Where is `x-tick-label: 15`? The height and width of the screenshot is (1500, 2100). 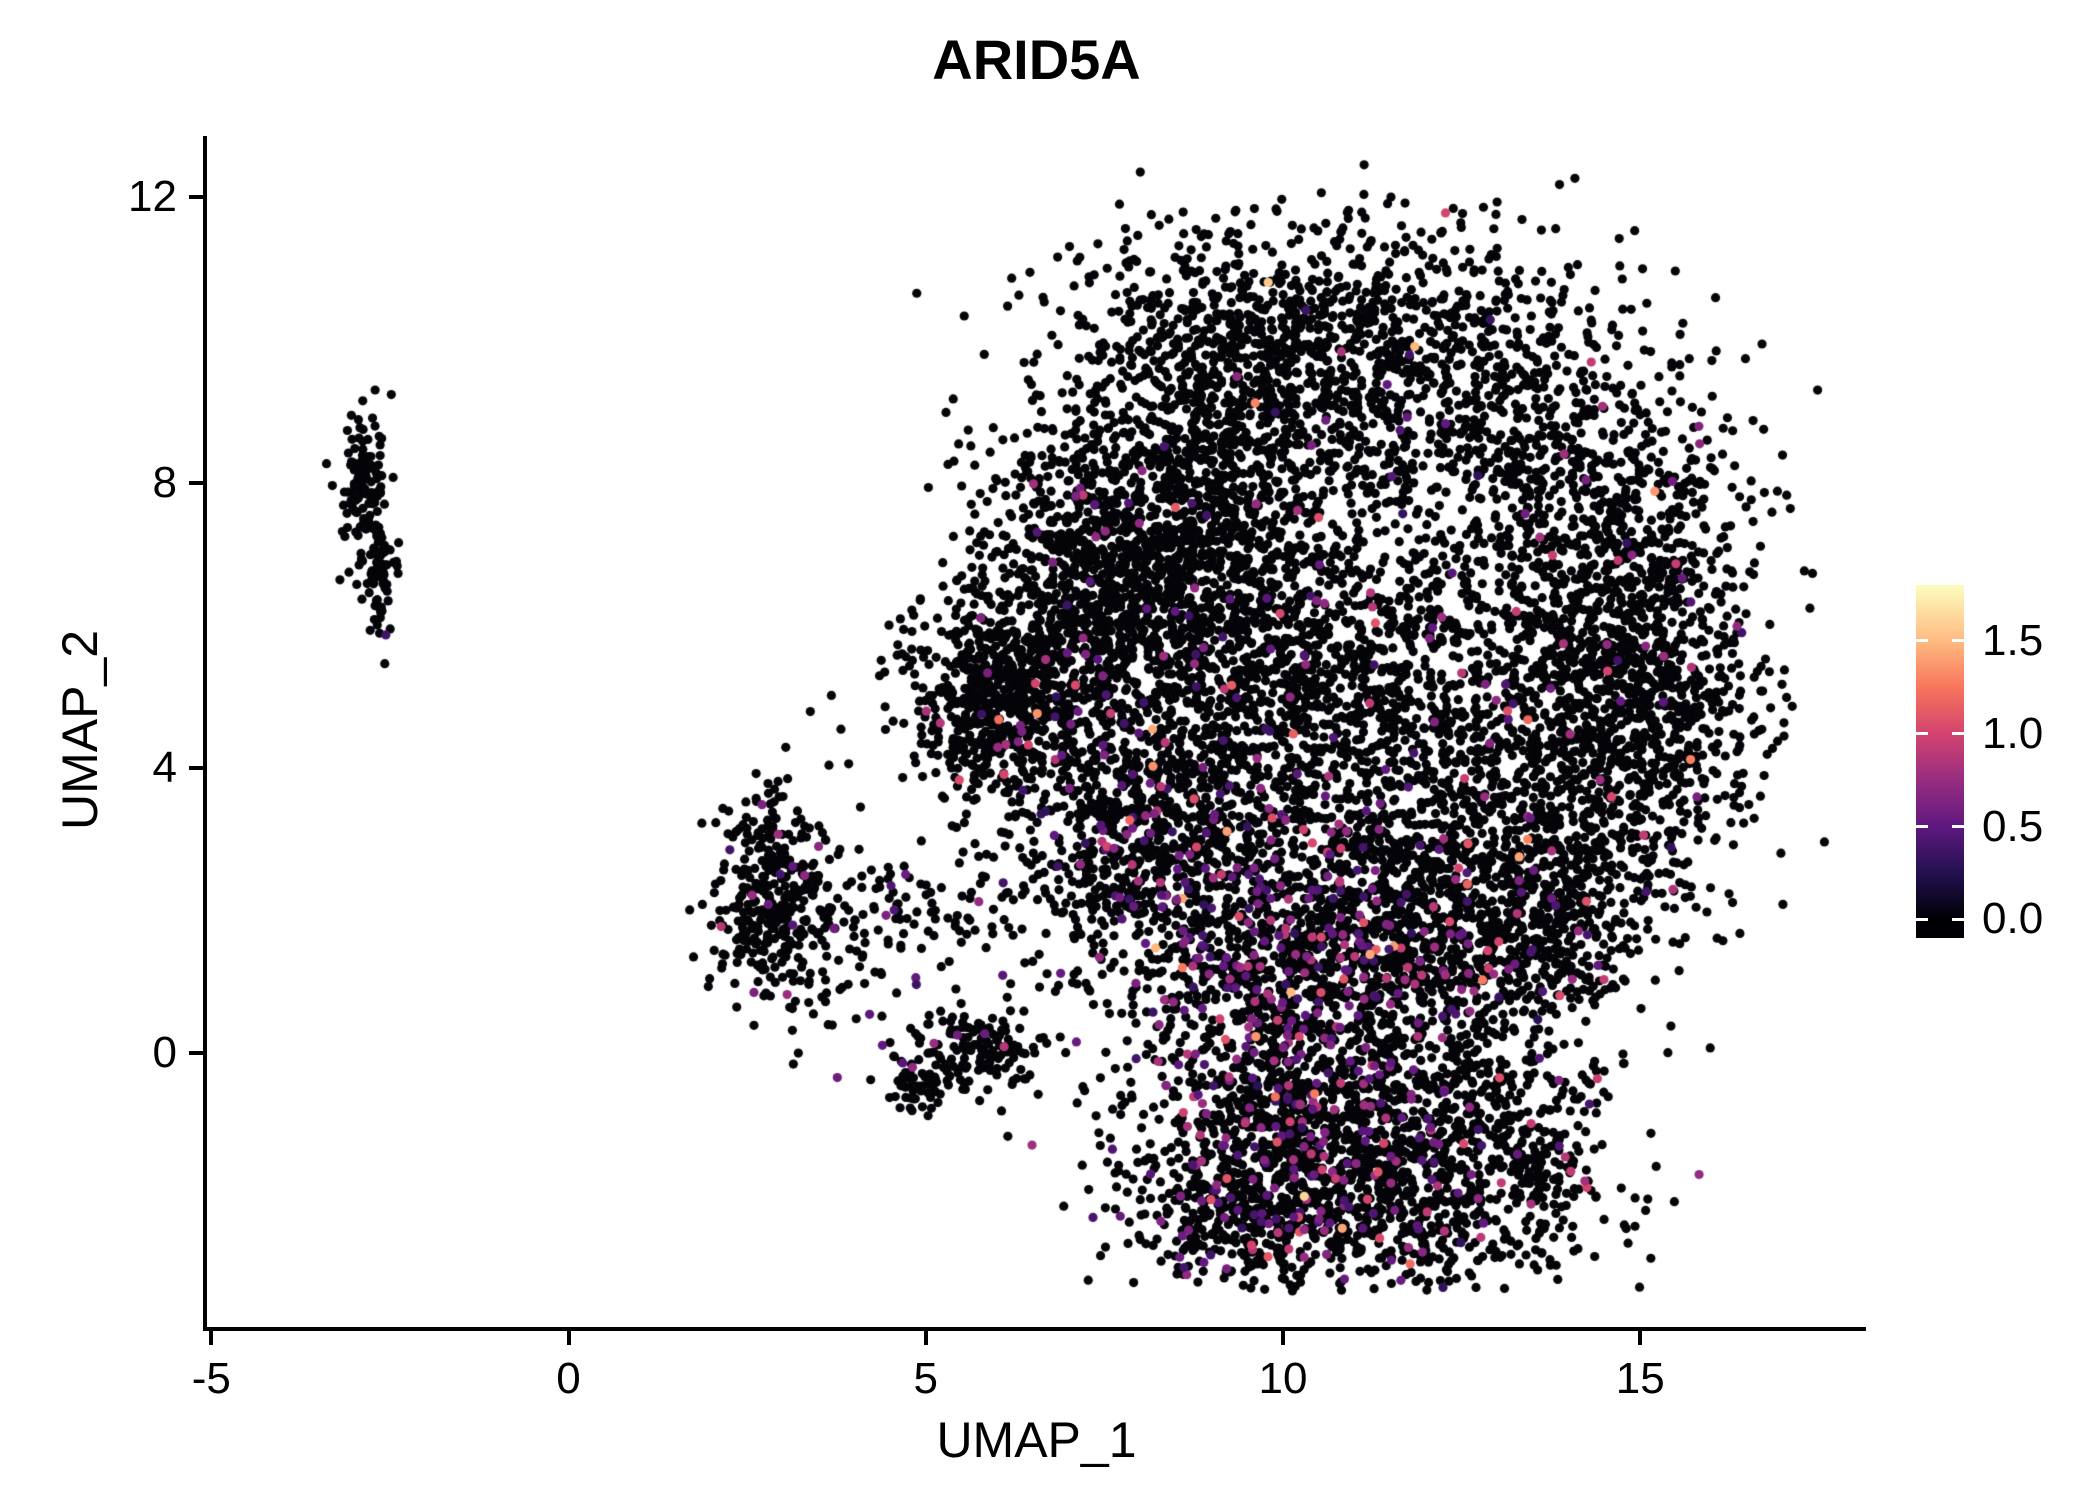 x-tick-label: 15 is located at coordinates (1640, 1378).